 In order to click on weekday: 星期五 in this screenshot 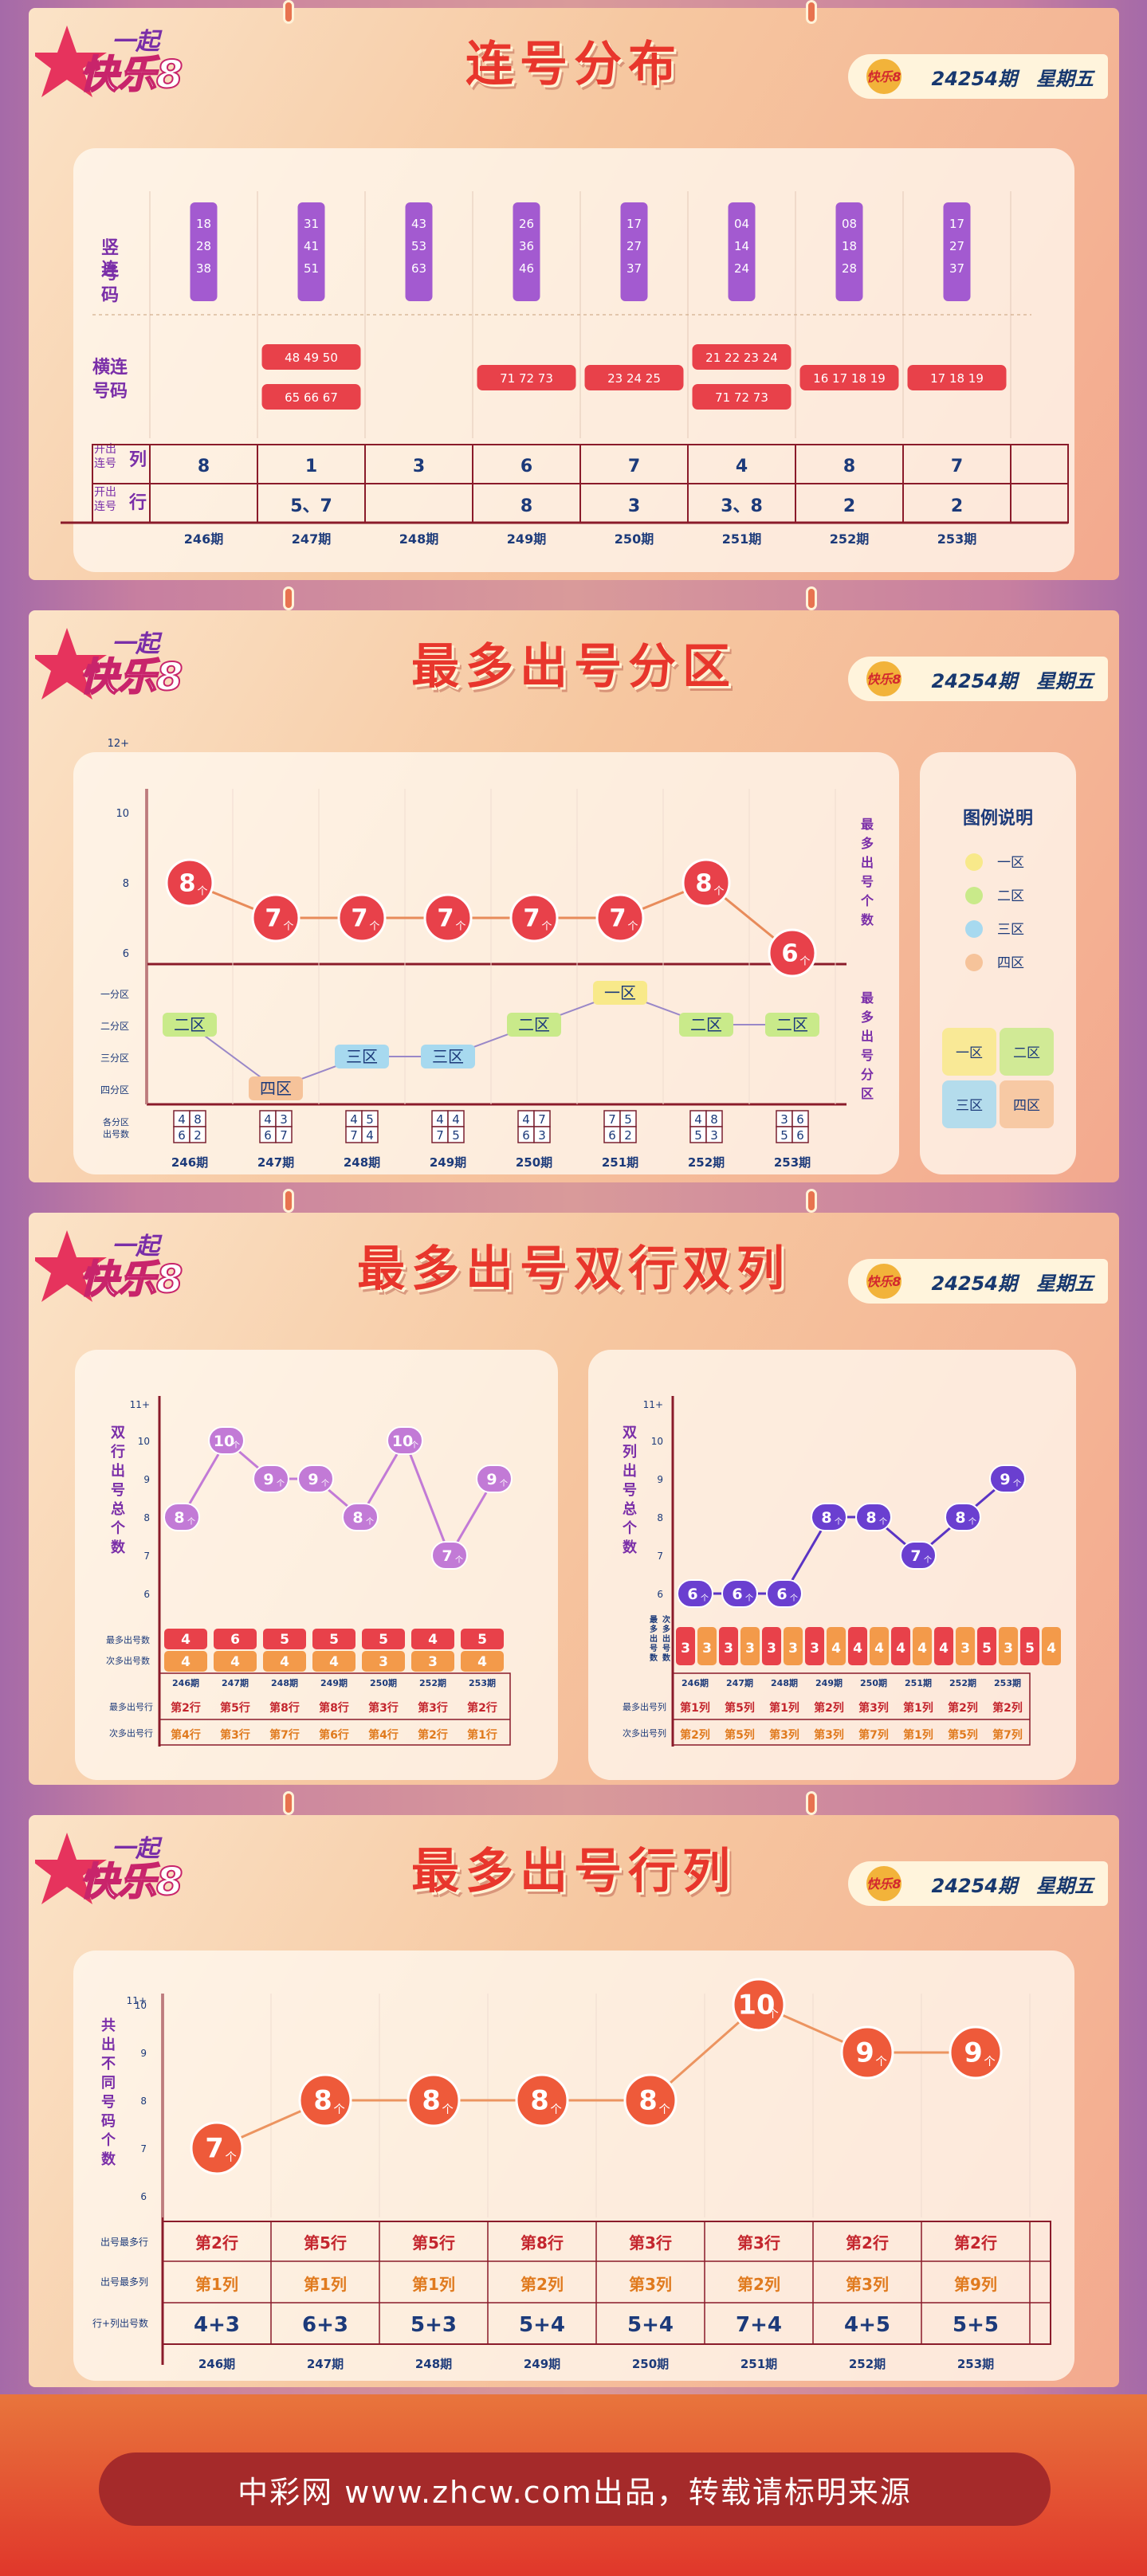, I will do `click(1065, 680)`.